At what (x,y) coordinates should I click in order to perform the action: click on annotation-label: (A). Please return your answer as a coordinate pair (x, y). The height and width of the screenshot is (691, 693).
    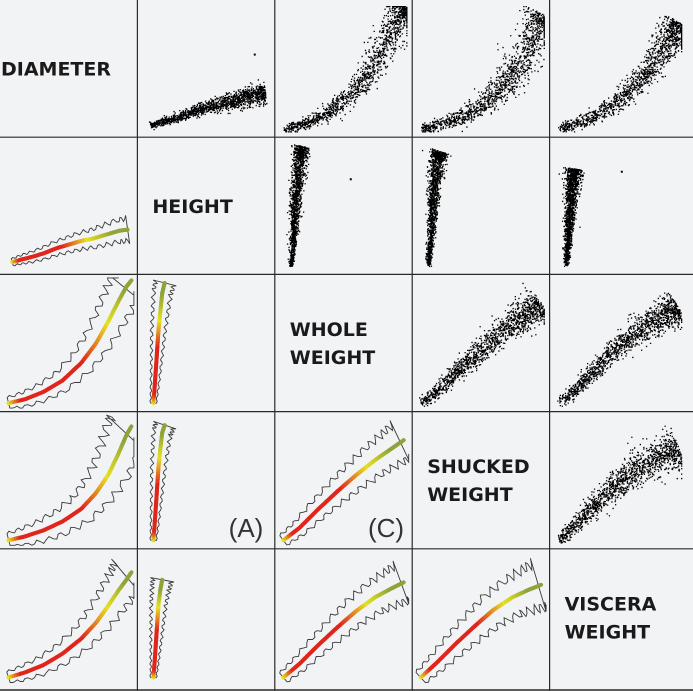
    Looking at the image, I should click on (246, 528).